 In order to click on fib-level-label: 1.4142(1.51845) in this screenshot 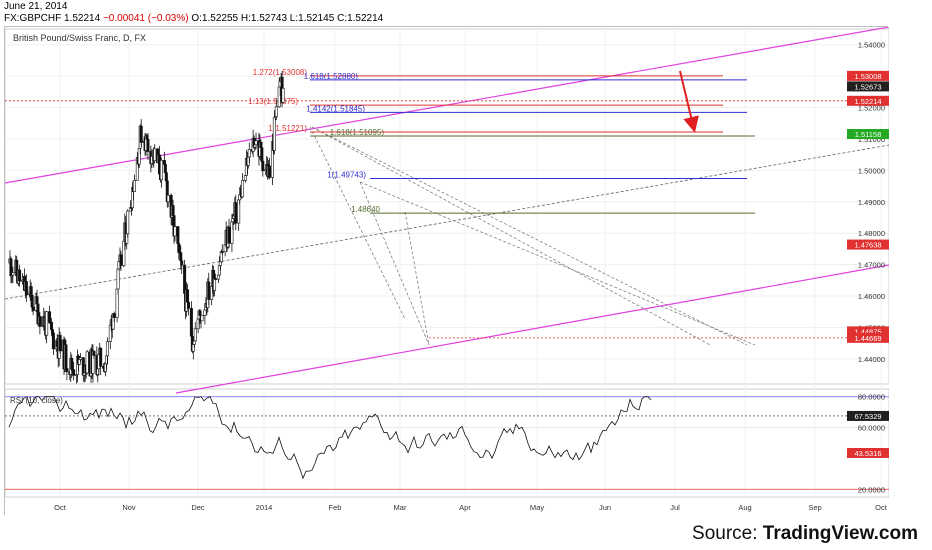, I will do `click(335, 108)`.